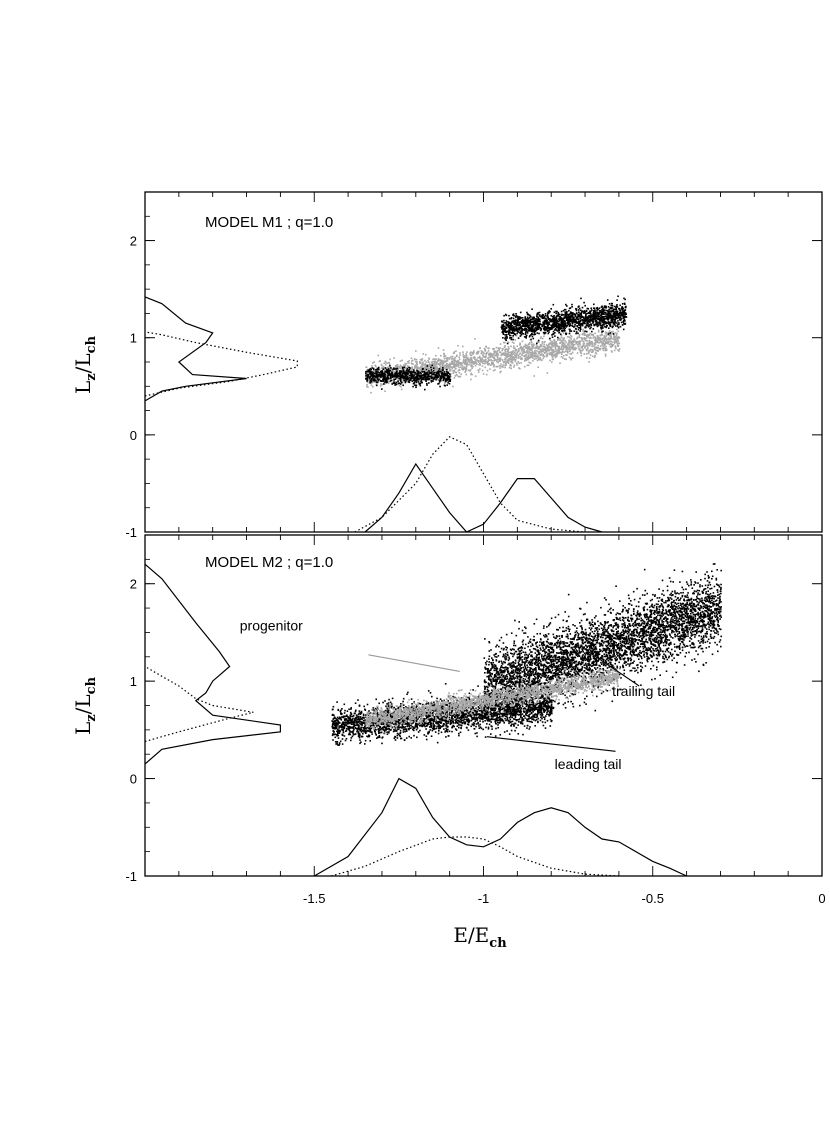 The height and width of the screenshot is (1142, 830). I want to click on y-tick-label: 1, so click(133, 338).